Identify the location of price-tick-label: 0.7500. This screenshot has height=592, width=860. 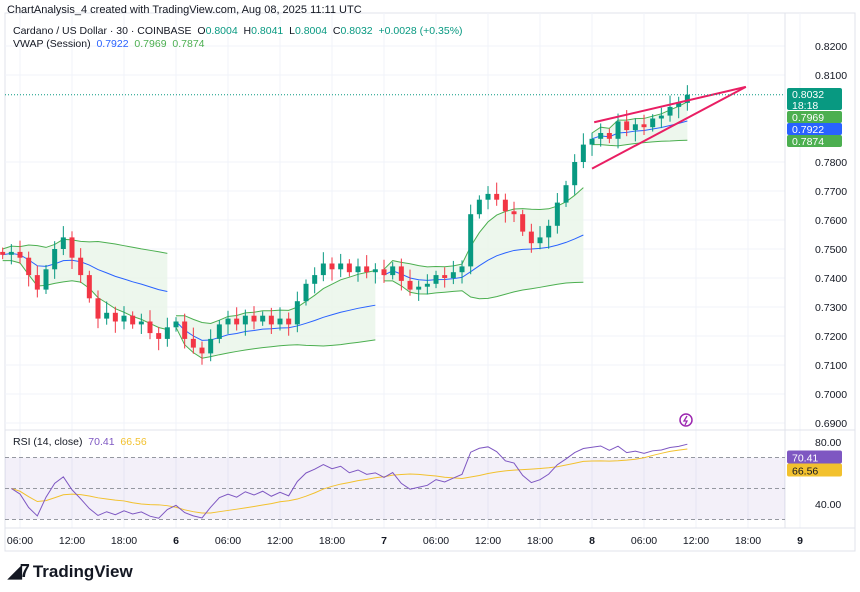
(831, 250).